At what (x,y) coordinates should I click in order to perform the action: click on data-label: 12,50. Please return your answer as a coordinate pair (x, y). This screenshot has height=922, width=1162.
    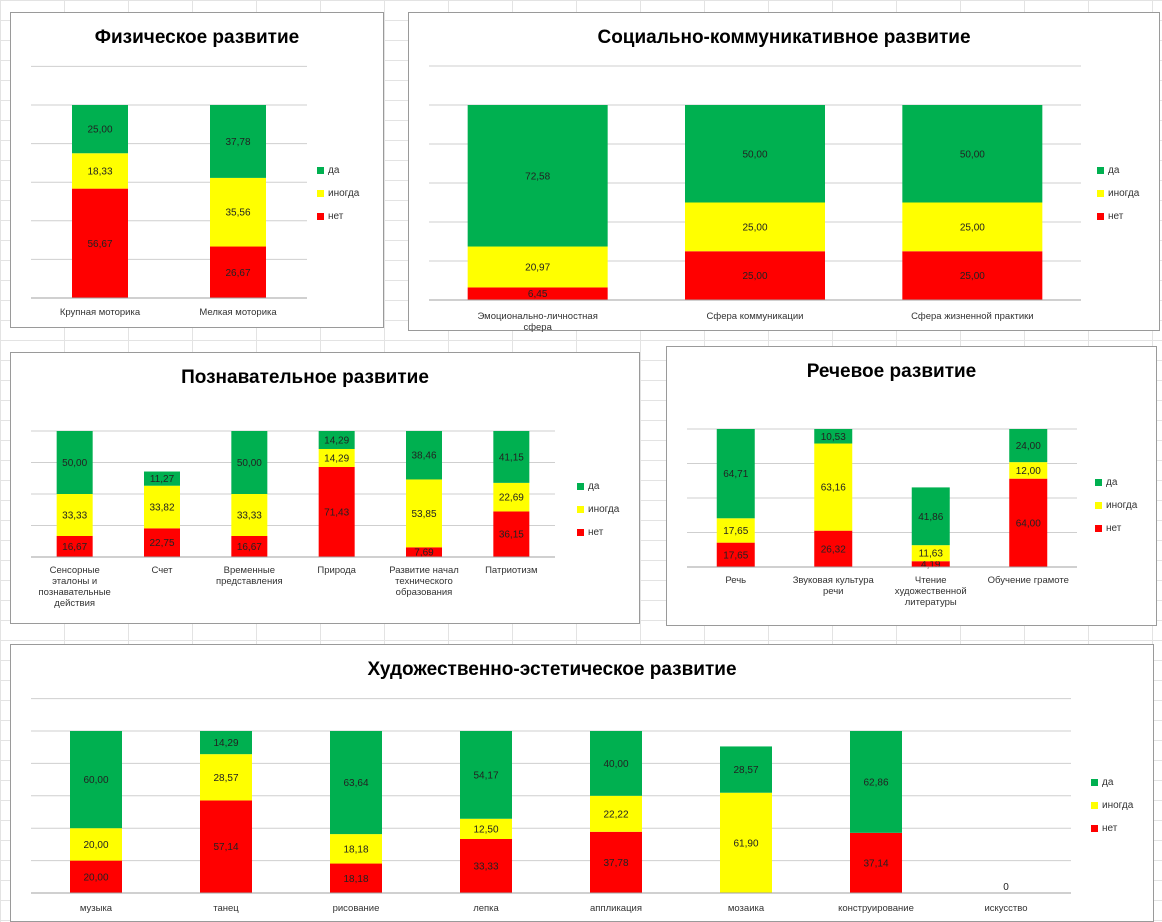
    Looking at the image, I should click on (485, 829).